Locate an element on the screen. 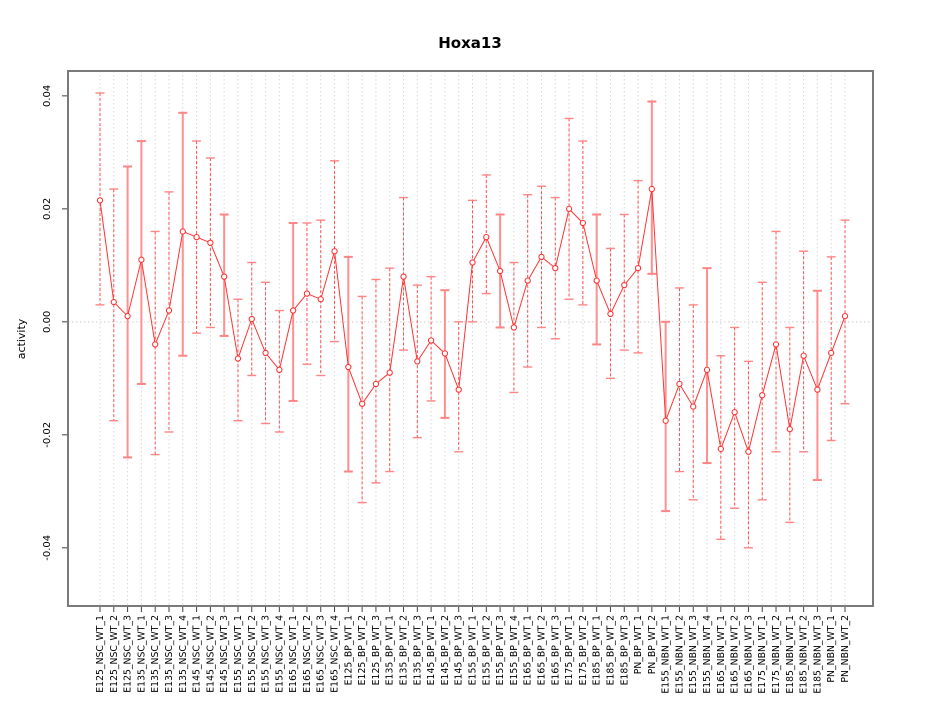  x-tick-label: E185_NBN_WT_1 is located at coordinates (790, 654).